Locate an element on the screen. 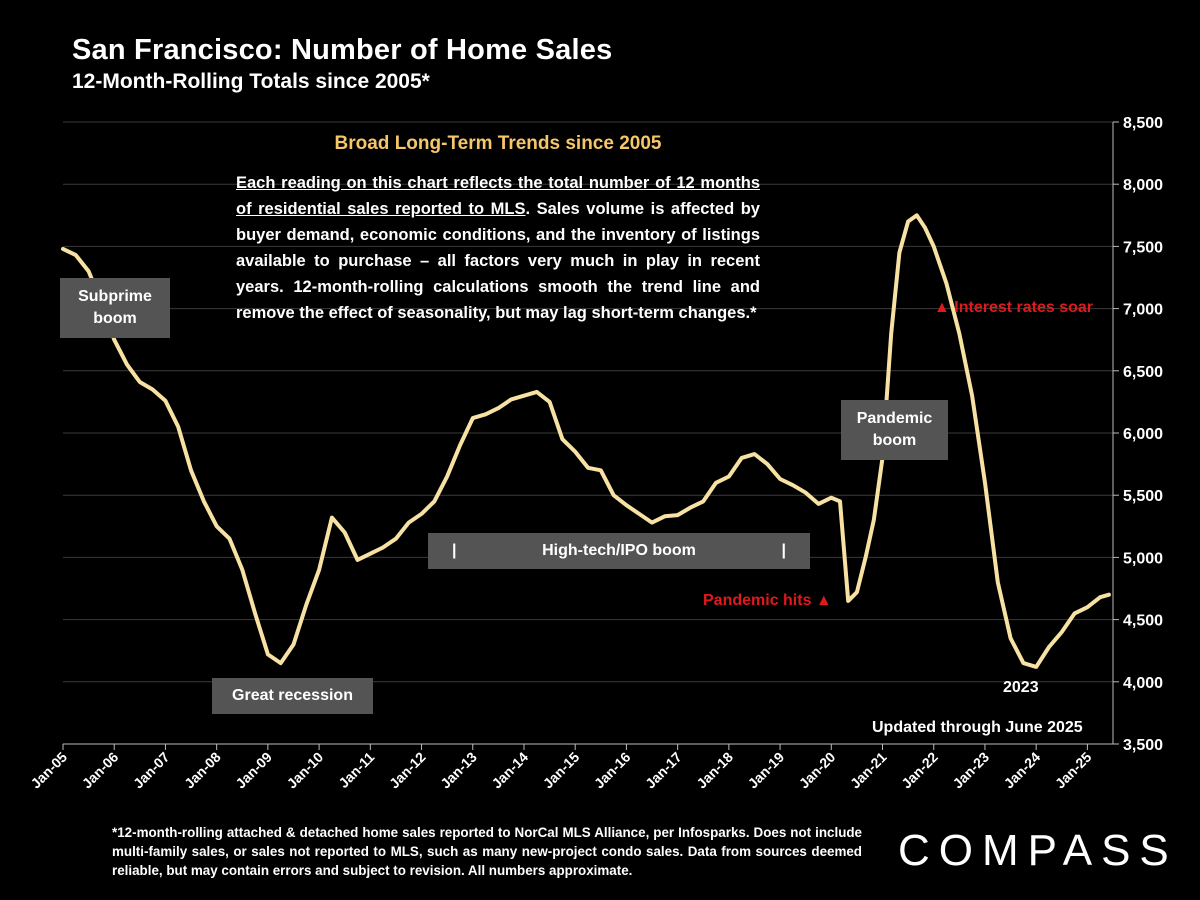  y-tick-label: 8,500 is located at coordinates (1143, 123).